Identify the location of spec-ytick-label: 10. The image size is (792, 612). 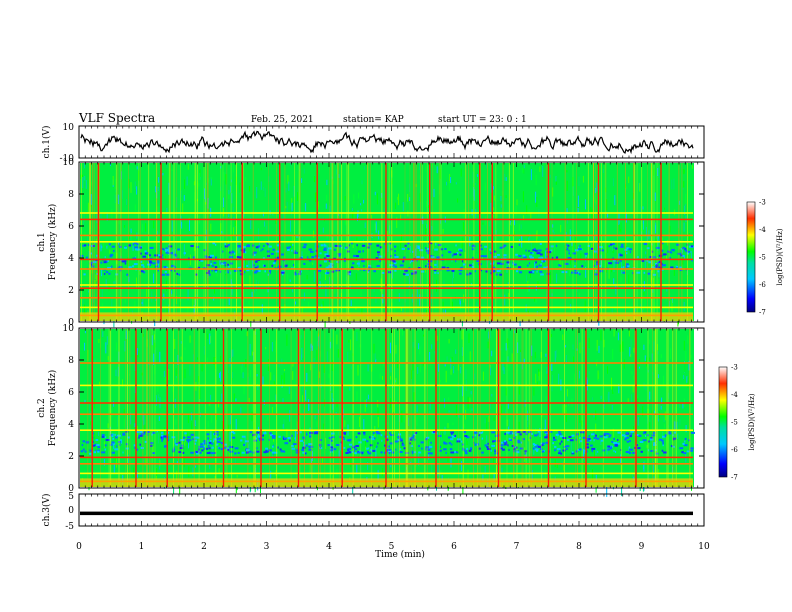
(69, 329).